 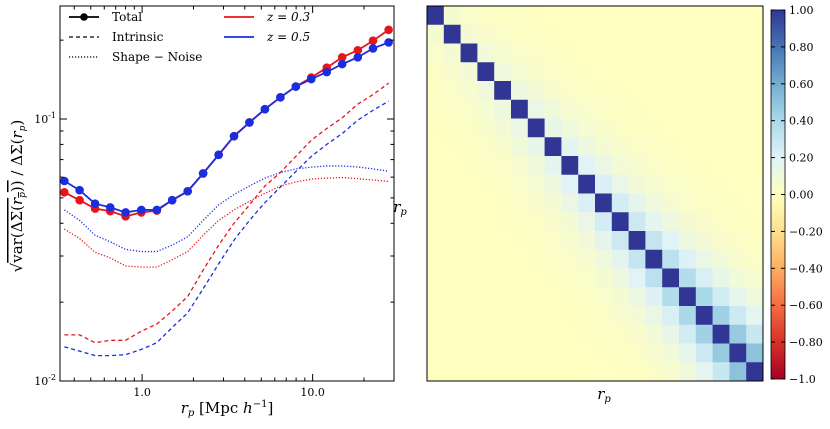 What do you see at coordinates (801, 158) in the screenshot?
I see `colorbar-tick-label: 0.20` at bounding box center [801, 158].